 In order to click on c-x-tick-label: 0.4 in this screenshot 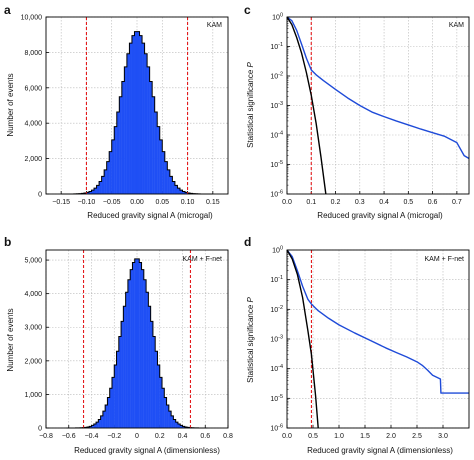, I will do `click(384, 202)`.